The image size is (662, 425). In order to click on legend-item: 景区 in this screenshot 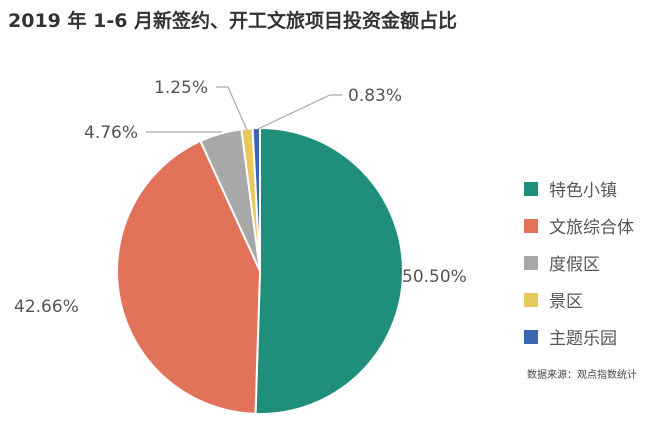, I will do `click(579, 299)`.